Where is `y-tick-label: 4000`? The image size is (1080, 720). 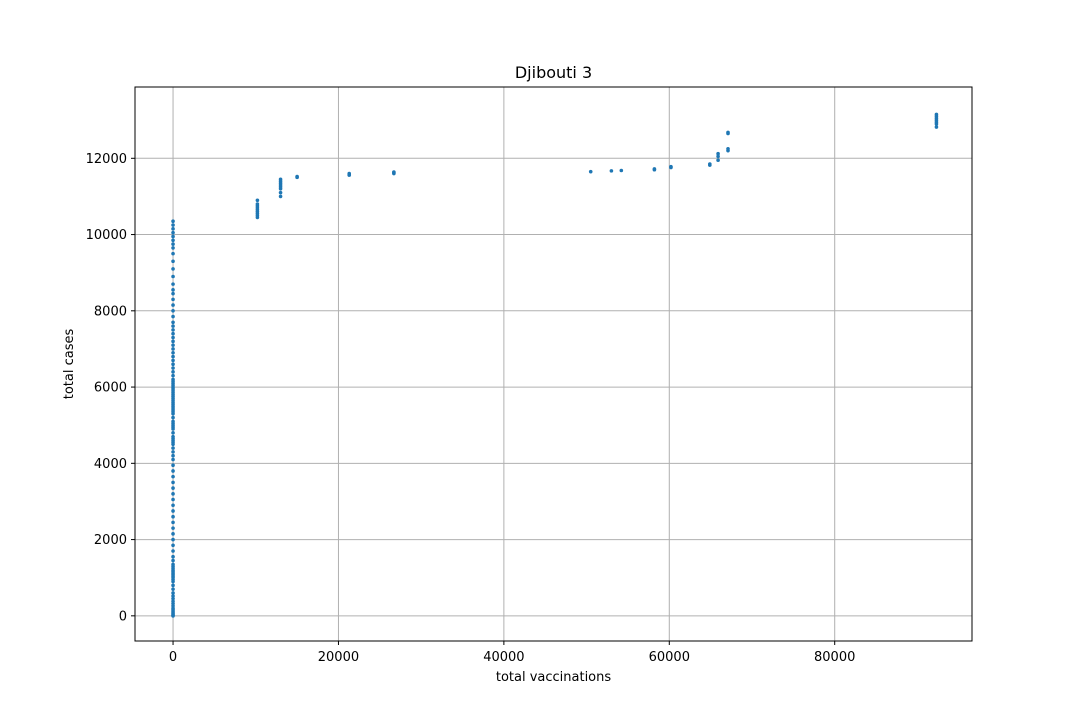 y-tick-label: 4000 is located at coordinates (110, 464).